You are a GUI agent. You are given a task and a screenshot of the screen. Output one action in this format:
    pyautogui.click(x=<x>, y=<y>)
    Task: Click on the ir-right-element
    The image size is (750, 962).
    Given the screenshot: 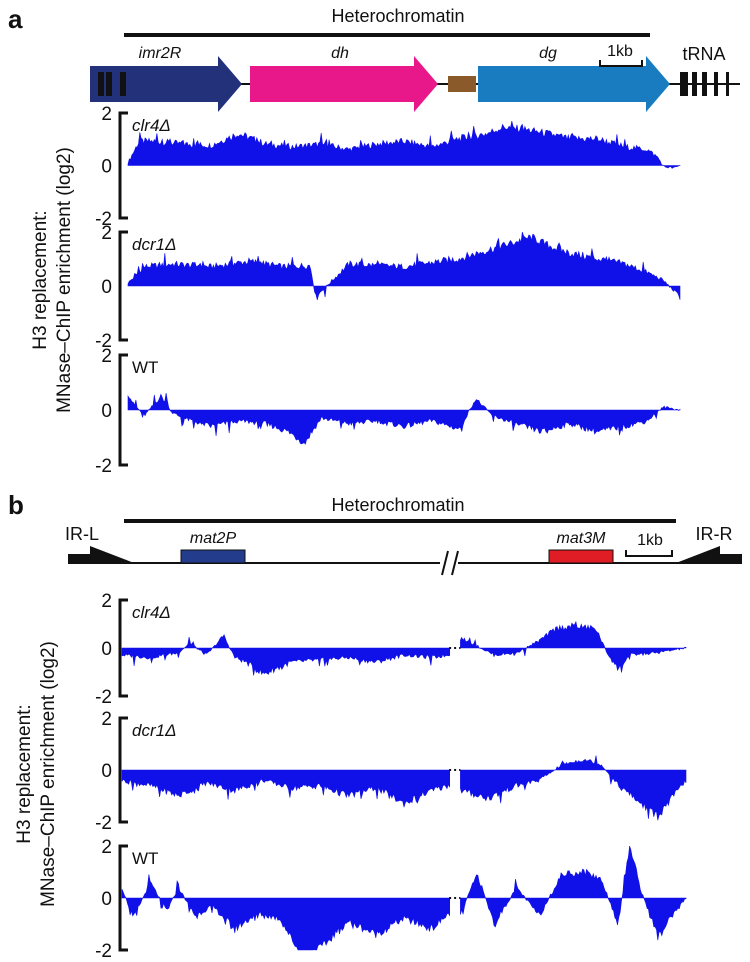 What is the action you would take?
    pyautogui.click(x=709, y=554)
    